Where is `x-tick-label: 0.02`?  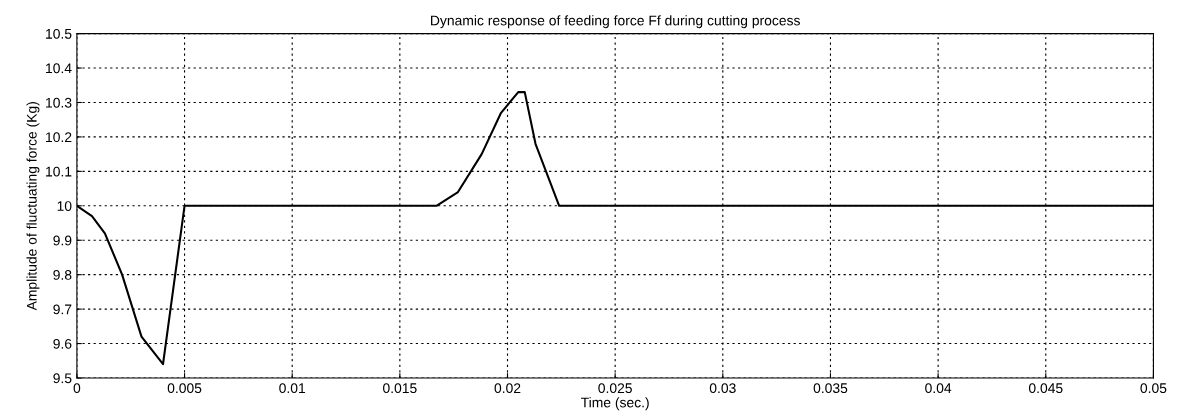 x-tick-label: 0.02 is located at coordinates (507, 388).